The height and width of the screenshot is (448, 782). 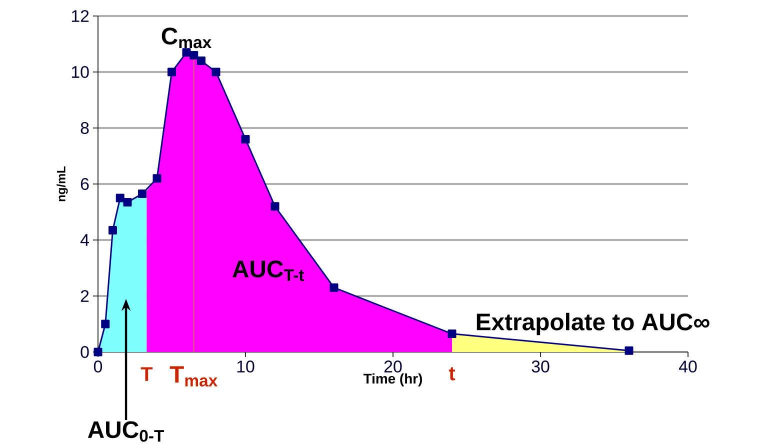 What do you see at coordinates (245, 366) in the screenshot?
I see `x-tick-label: 10` at bounding box center [245, 366].